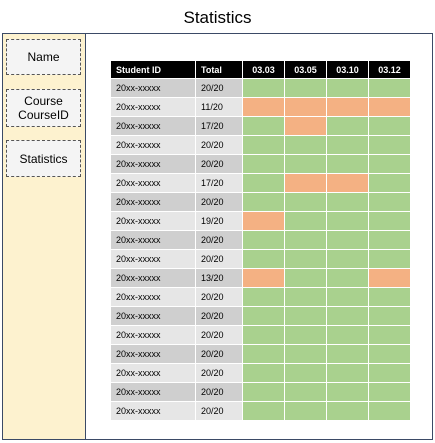 This screenshot has width=435, height=443. I want to click on column-header-date: 03.05, so click(305, 69).